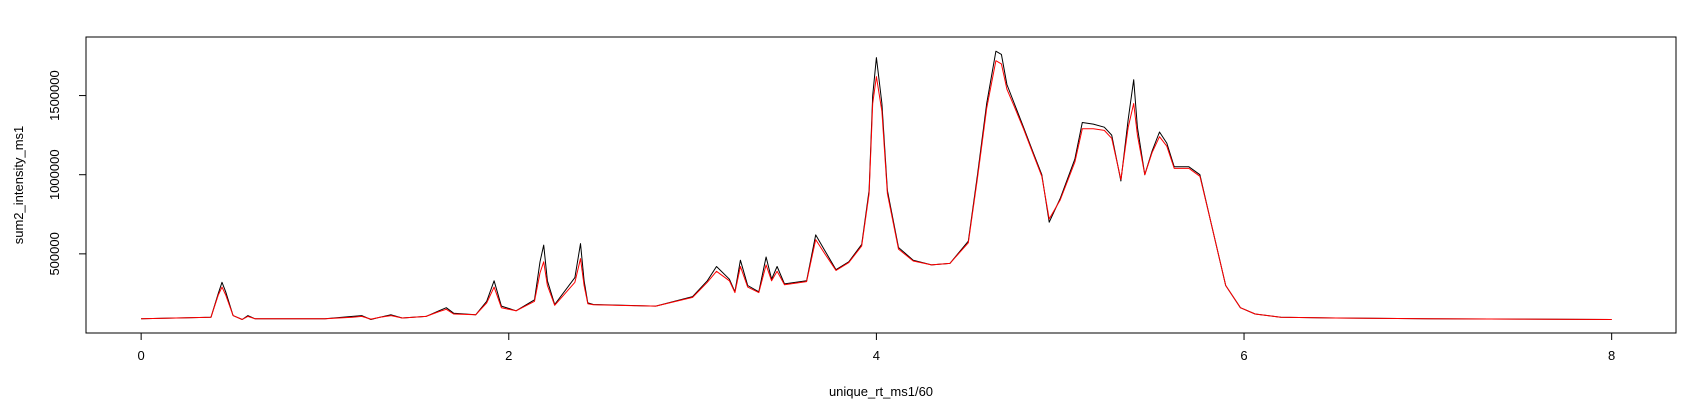 This screenshot has width=1683, height=406. Describe the element at coordinates (881, 391) in the screenshot. I see `x-axis-title: unique_rt_ms1/60` at that location.